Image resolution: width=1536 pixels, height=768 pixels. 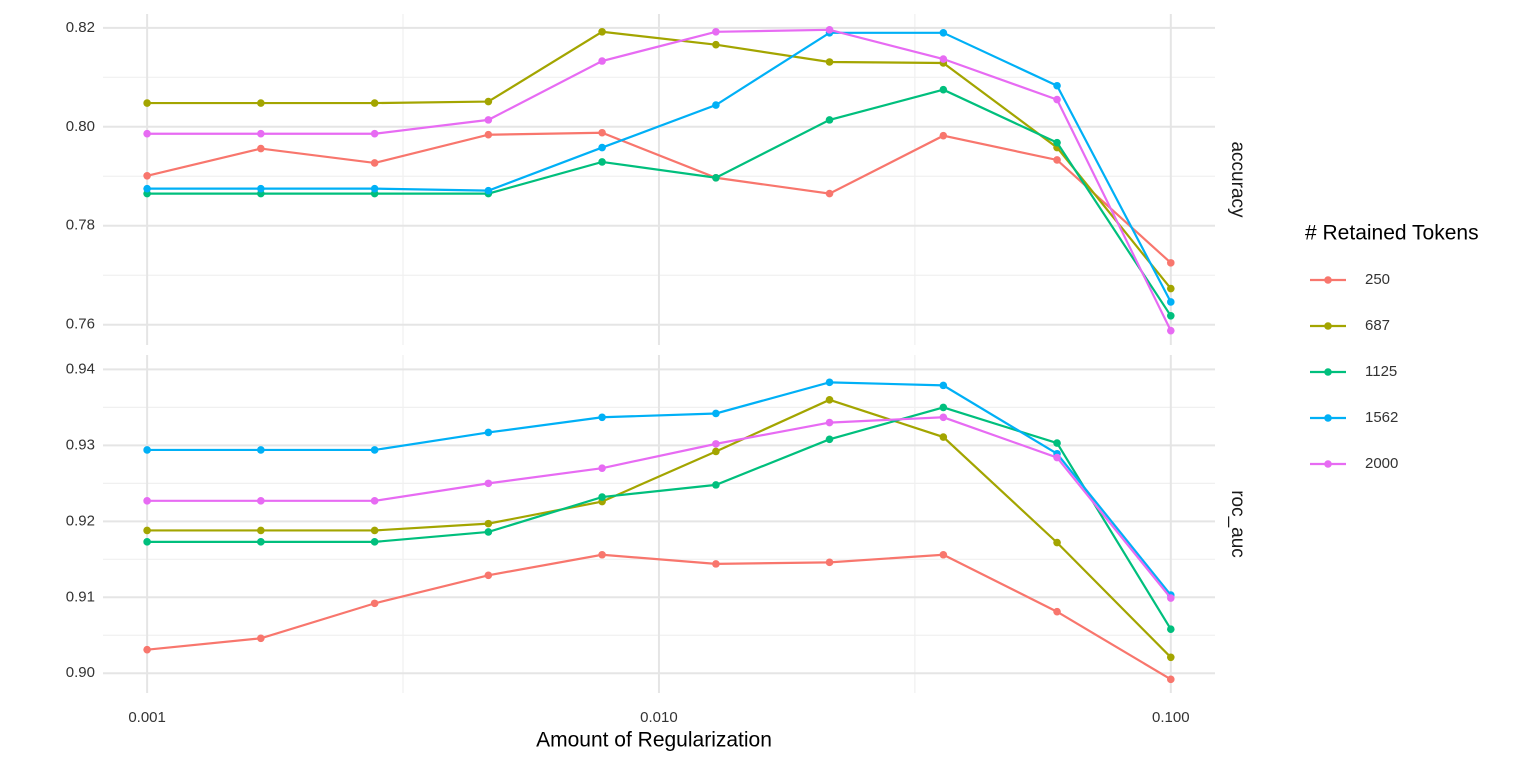 I want to click on y-tick-label: 0.76, so click(x=80, y=324).